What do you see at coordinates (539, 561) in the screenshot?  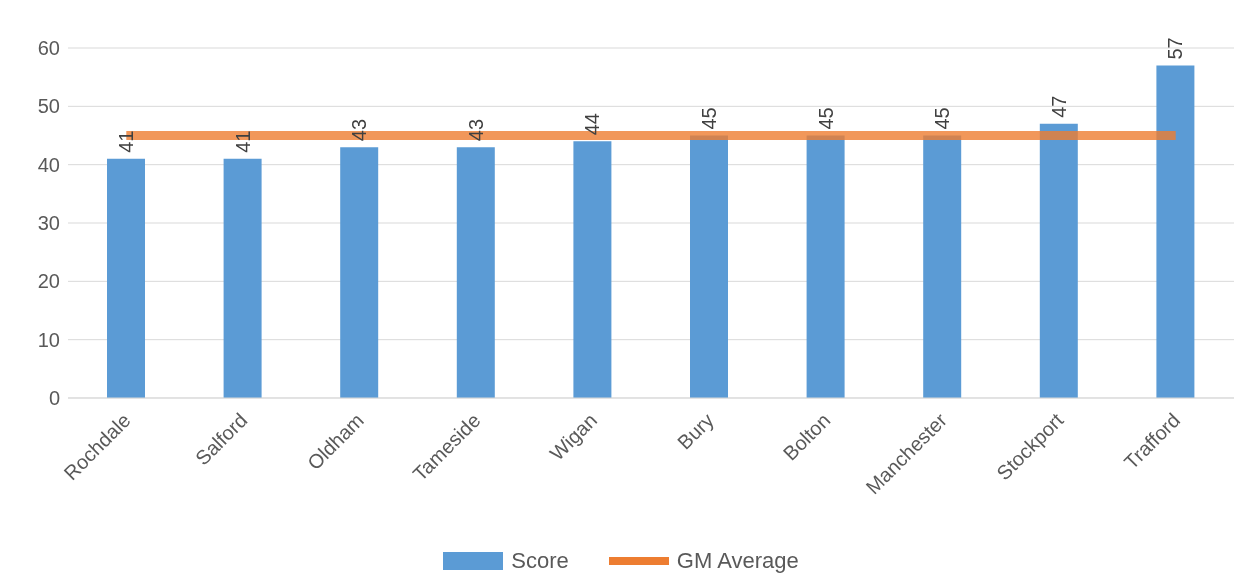 I see `legend-label: Score` at bounding box center [539, 561].